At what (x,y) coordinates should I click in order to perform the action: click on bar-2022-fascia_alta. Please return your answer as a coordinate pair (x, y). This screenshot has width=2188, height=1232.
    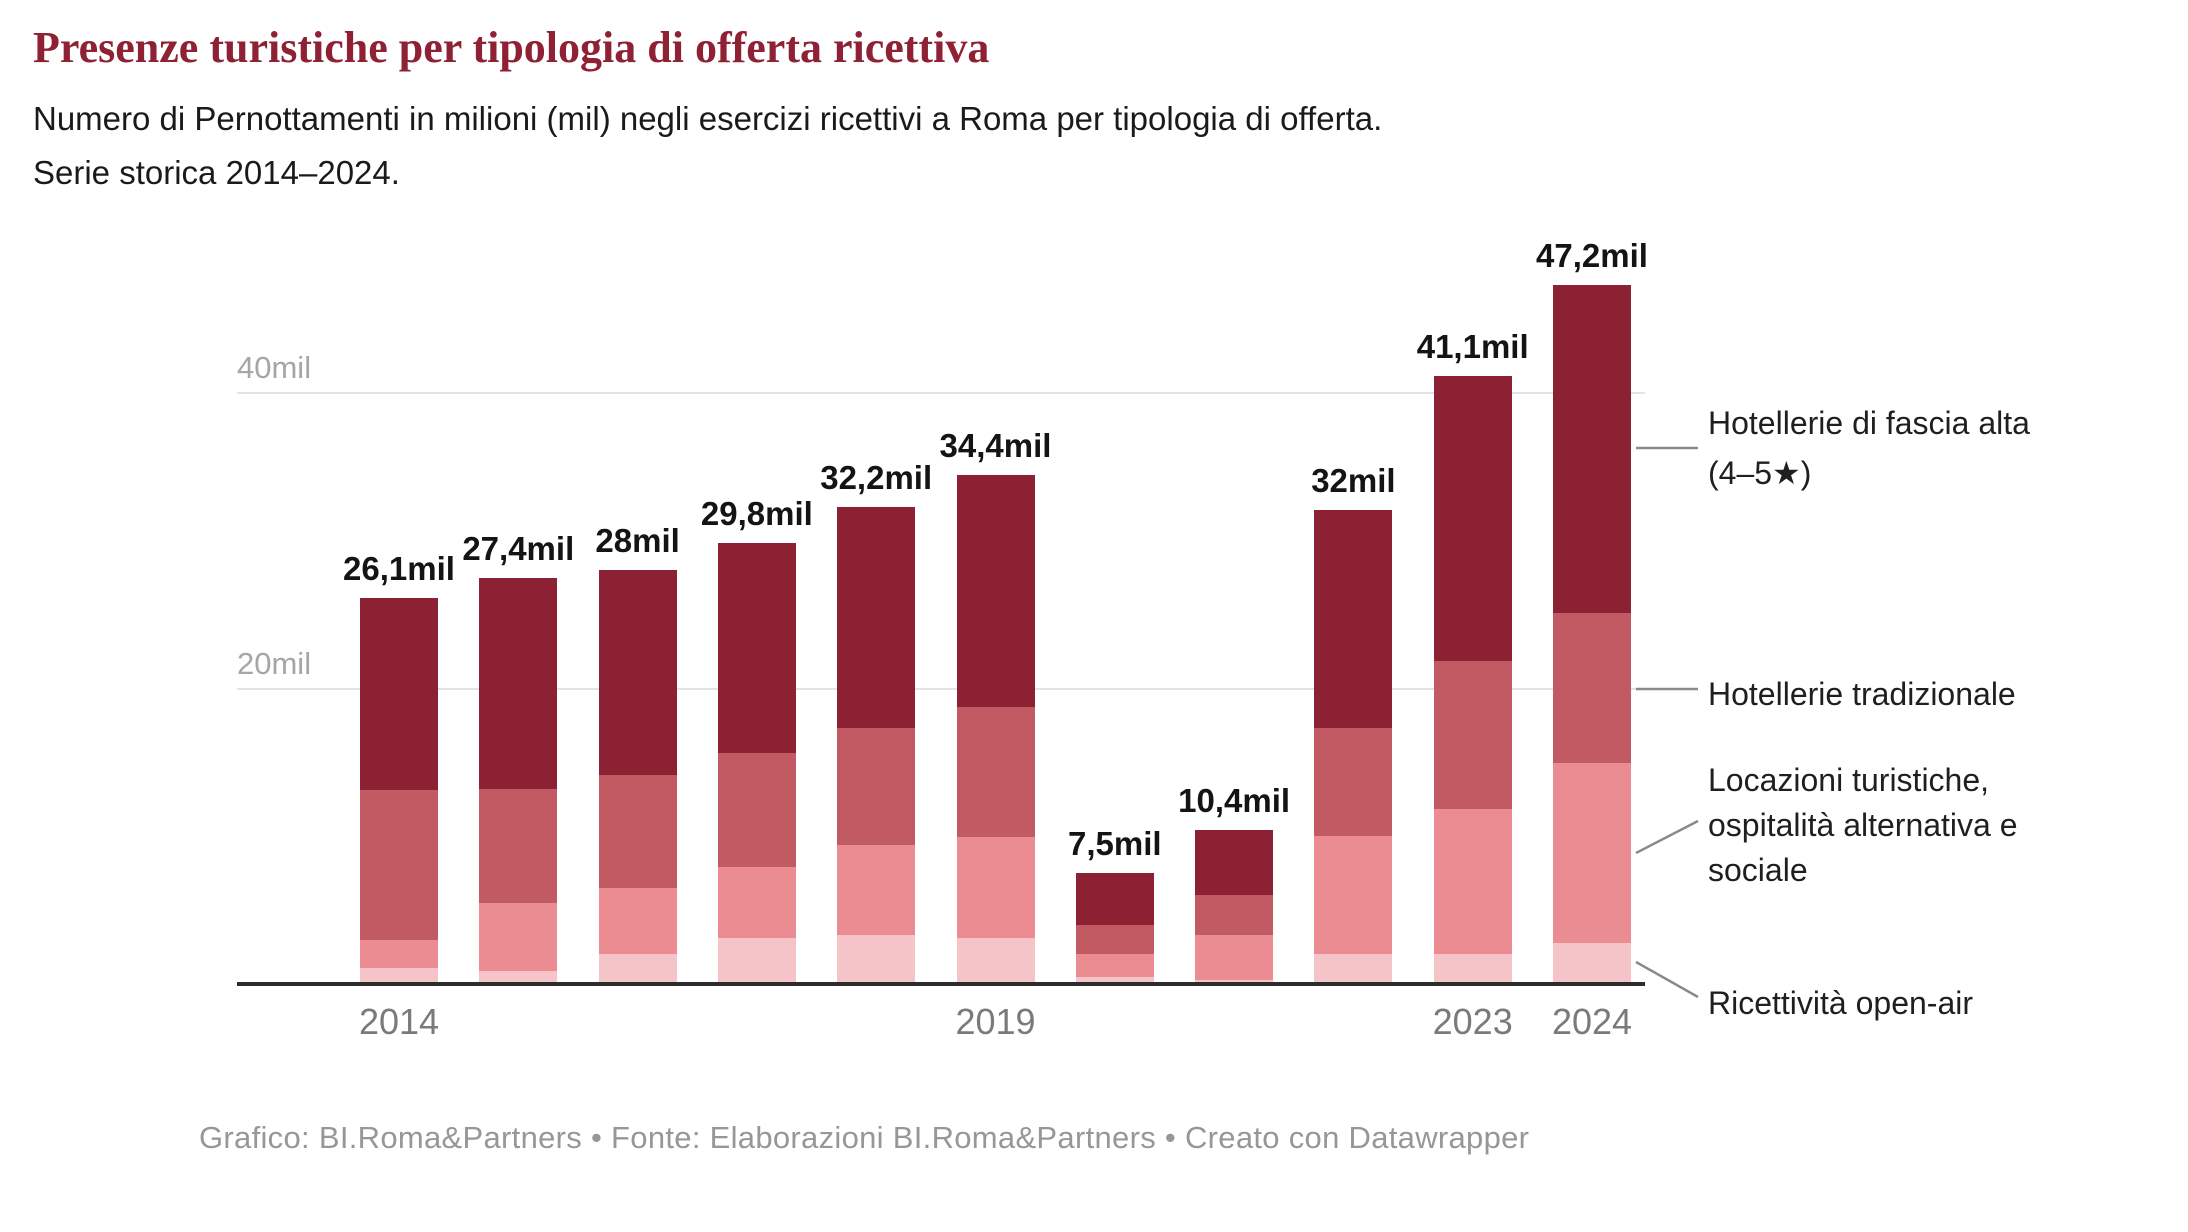
    Looking at the image, I should click on (1353, 619).